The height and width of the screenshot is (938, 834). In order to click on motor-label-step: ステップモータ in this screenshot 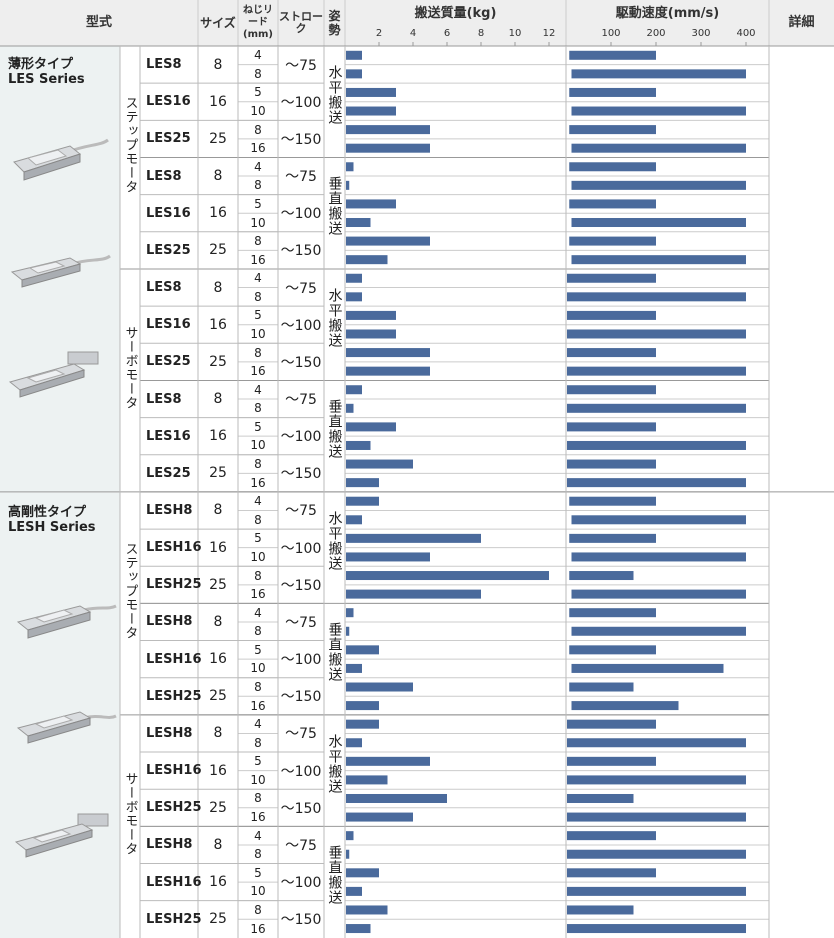, I will do `click(130, 591)`.